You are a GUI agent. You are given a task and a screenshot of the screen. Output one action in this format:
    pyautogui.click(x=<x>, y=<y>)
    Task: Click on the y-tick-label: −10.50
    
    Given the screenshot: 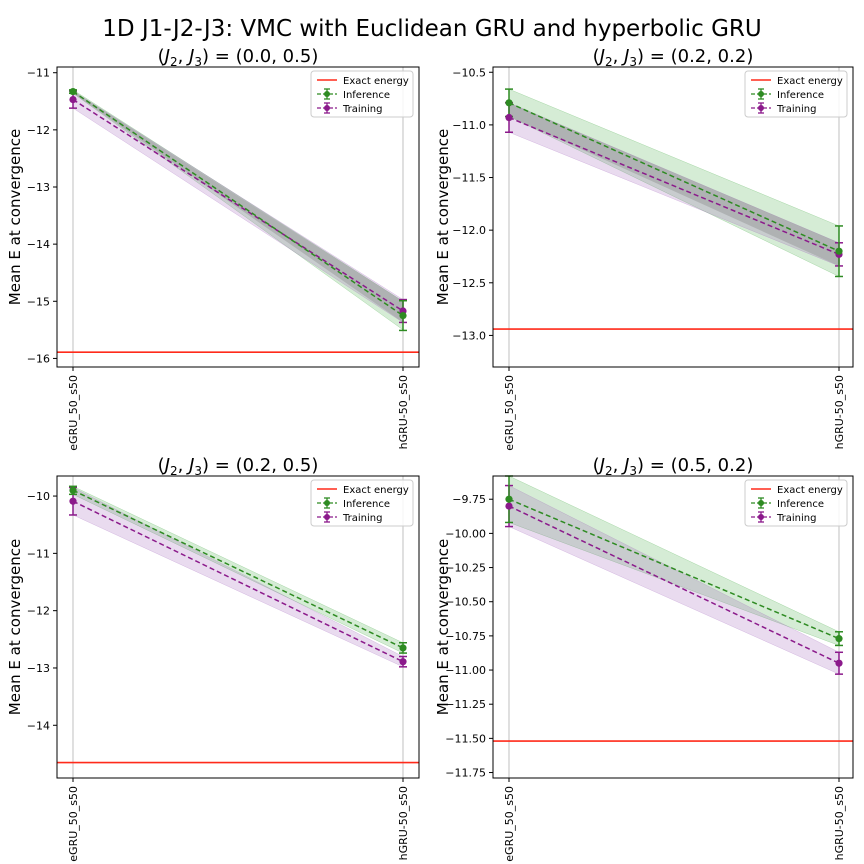 What is the action you would take?
    pyautogui.click(x=465, y=602)
    